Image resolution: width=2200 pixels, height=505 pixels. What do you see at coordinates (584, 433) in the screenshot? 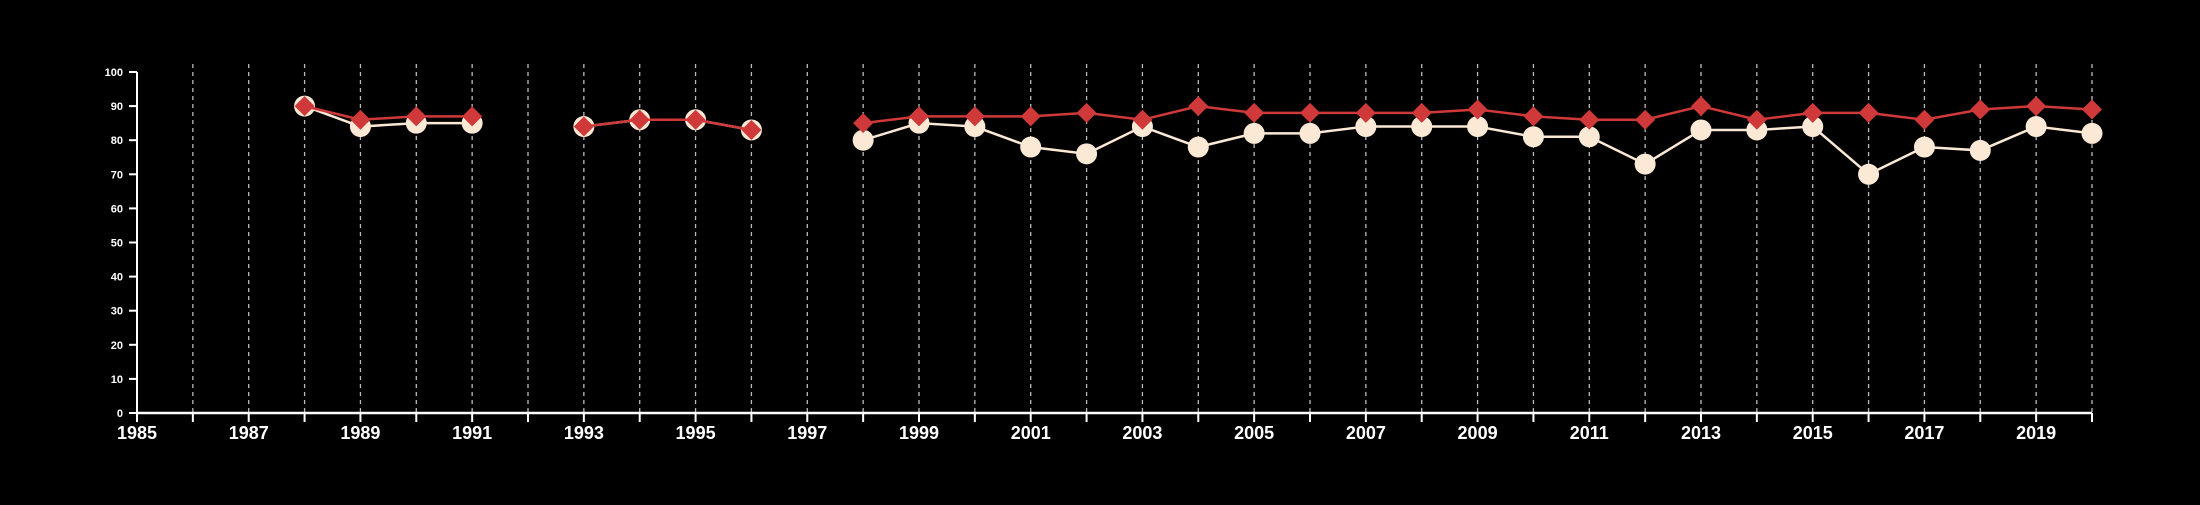
I see `x-tick-label: 1993` at bounding box center [584, 433].